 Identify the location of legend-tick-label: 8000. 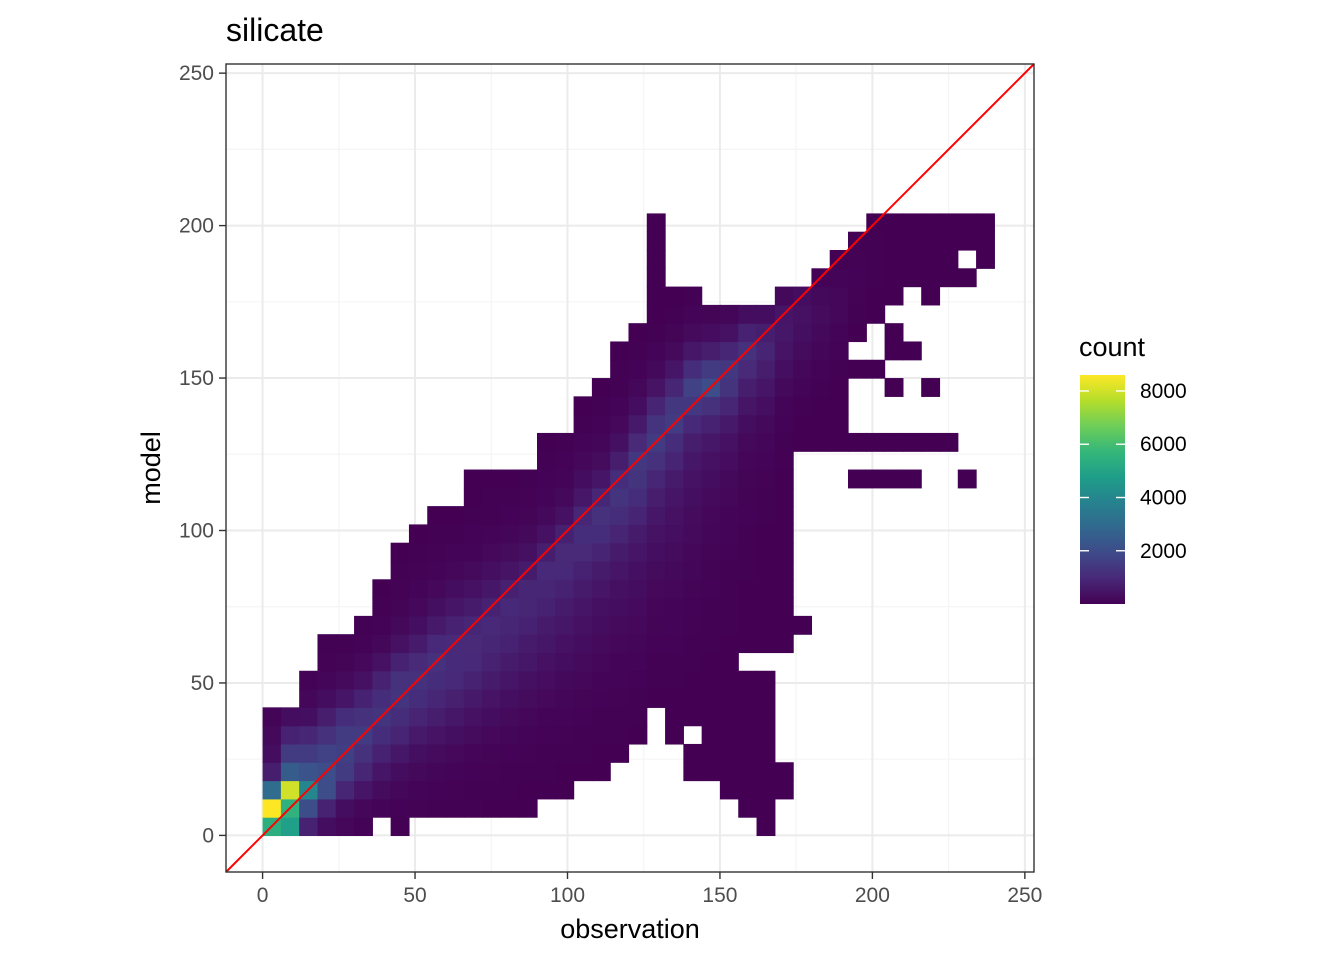
(1163, 391).